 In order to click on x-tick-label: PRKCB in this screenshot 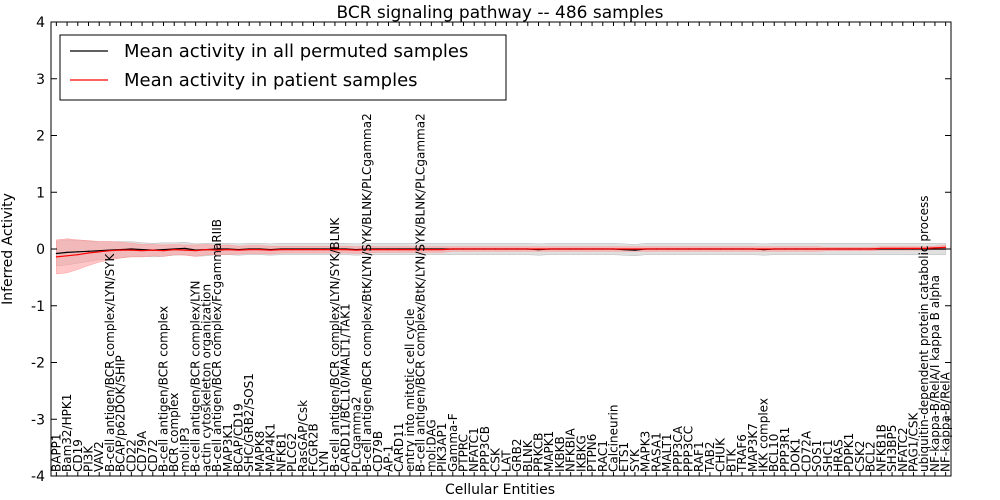, I will do `click(539, 452)`.